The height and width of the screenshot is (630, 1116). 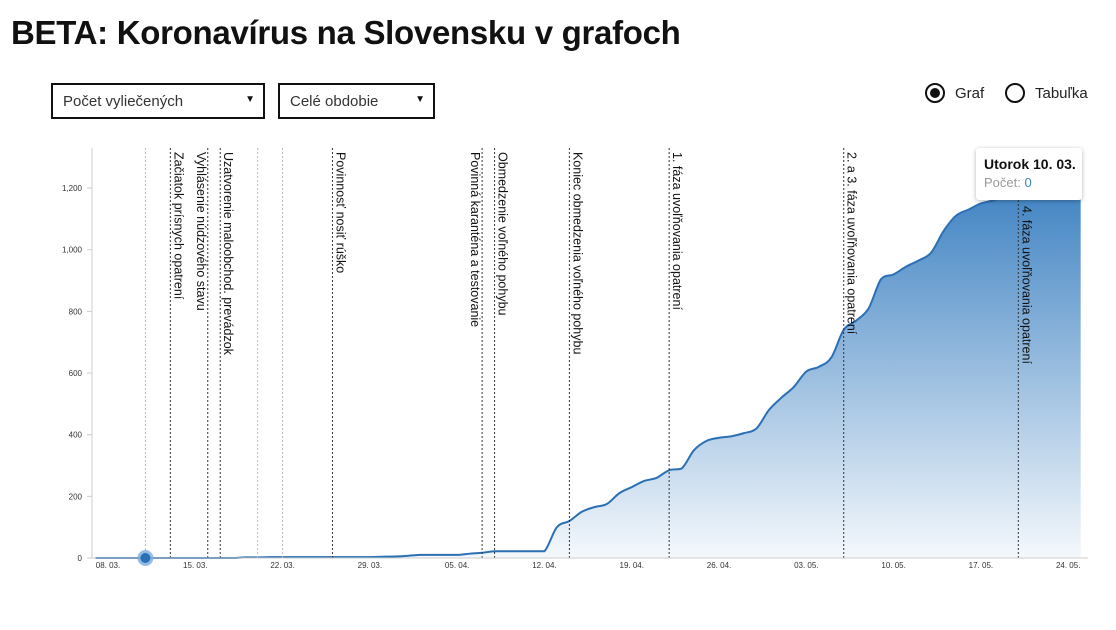 What do you see at coordinates (108, 565) in the screenshot?
I see `x-tick-label: 08. 03.` at bounding box center [108, 565].